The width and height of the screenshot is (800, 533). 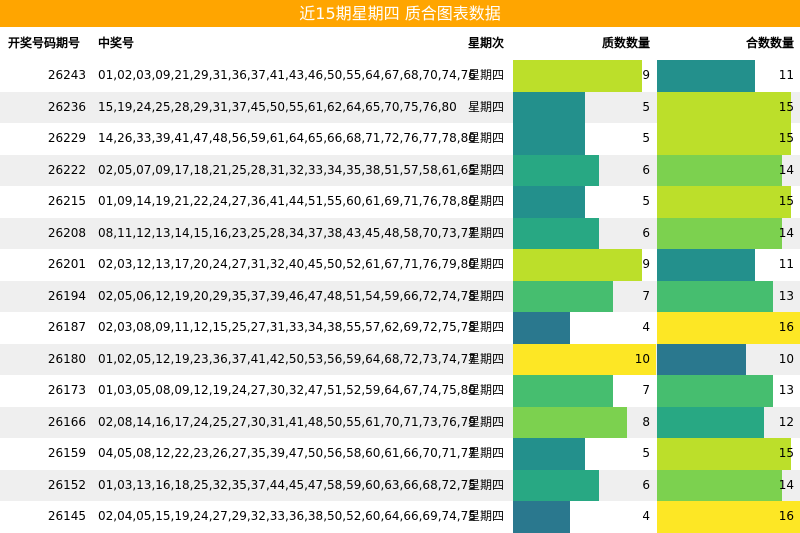 What do you see at coordinates (486, 43) in the screenshot?
I see `column-header: 星期次` at bounding box center [486, 43].